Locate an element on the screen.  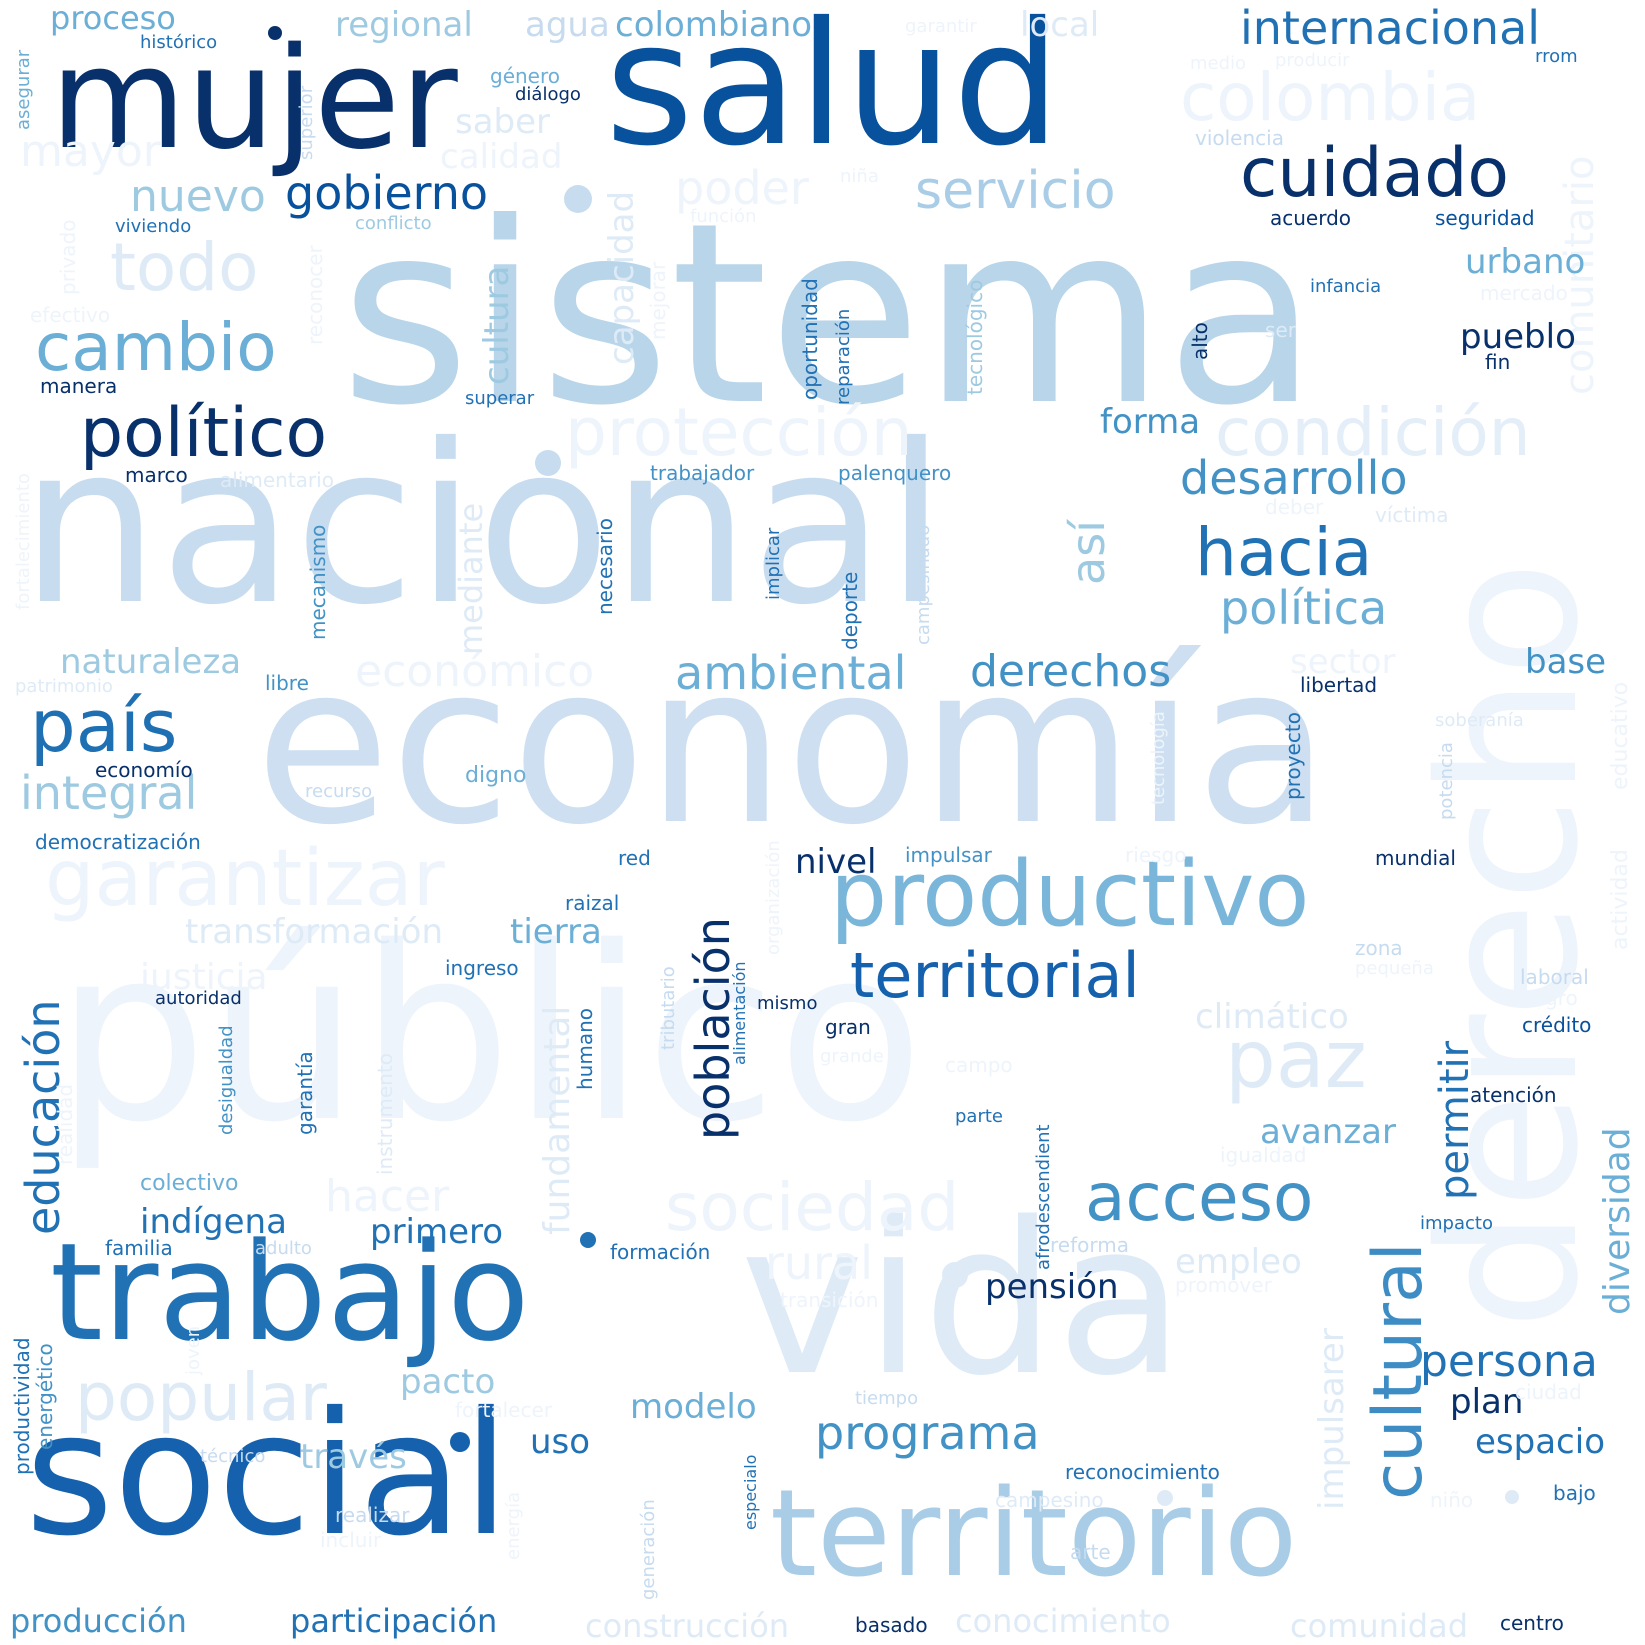
word-bajo: bajo is located at coordinates (1574, 1493).